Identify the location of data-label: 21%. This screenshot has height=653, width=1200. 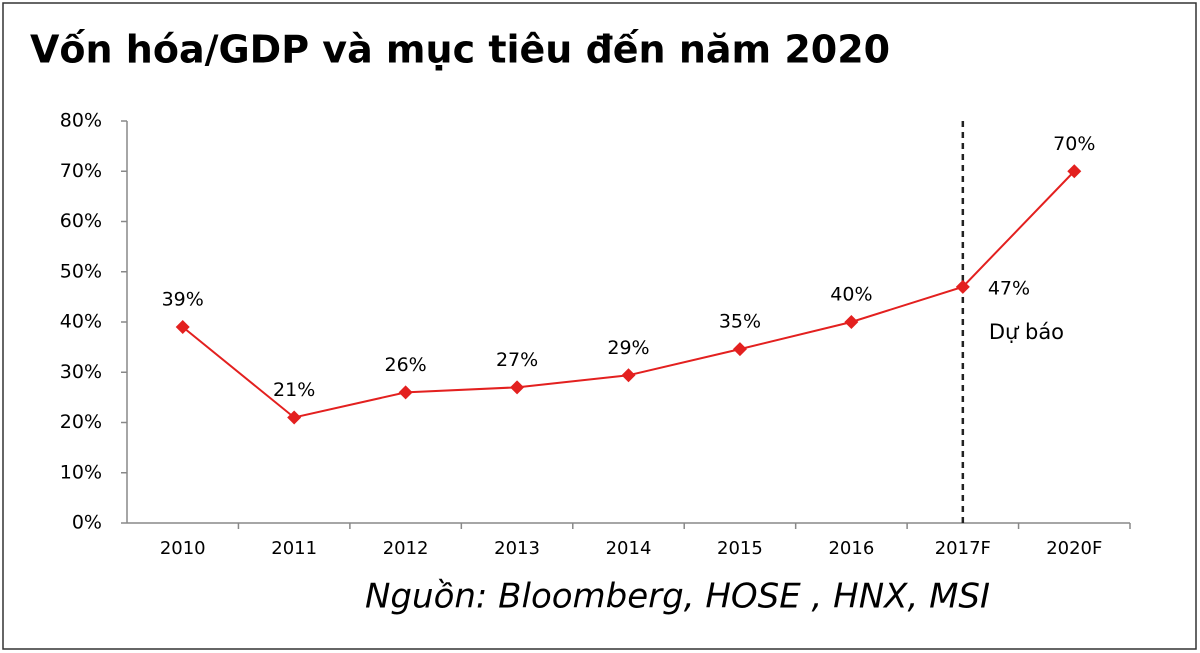
(294, 390).